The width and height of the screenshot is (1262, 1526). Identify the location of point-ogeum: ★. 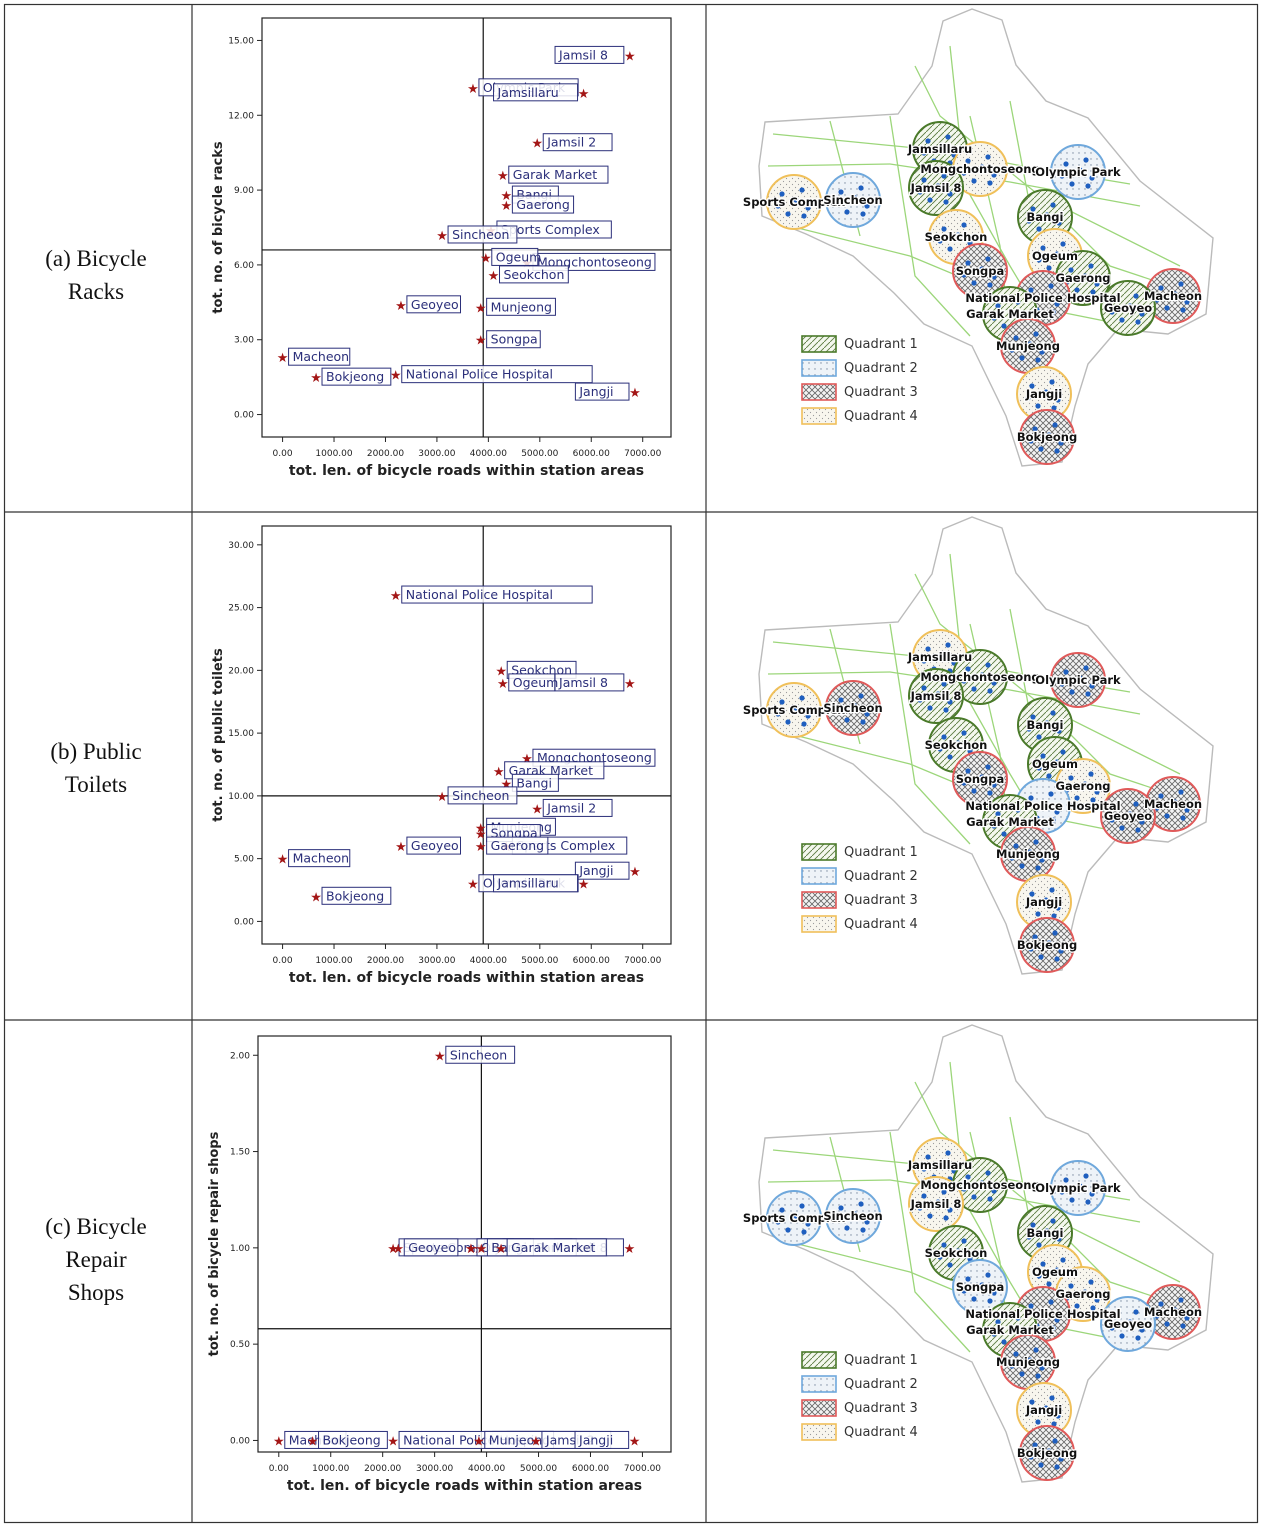
(486, 258).